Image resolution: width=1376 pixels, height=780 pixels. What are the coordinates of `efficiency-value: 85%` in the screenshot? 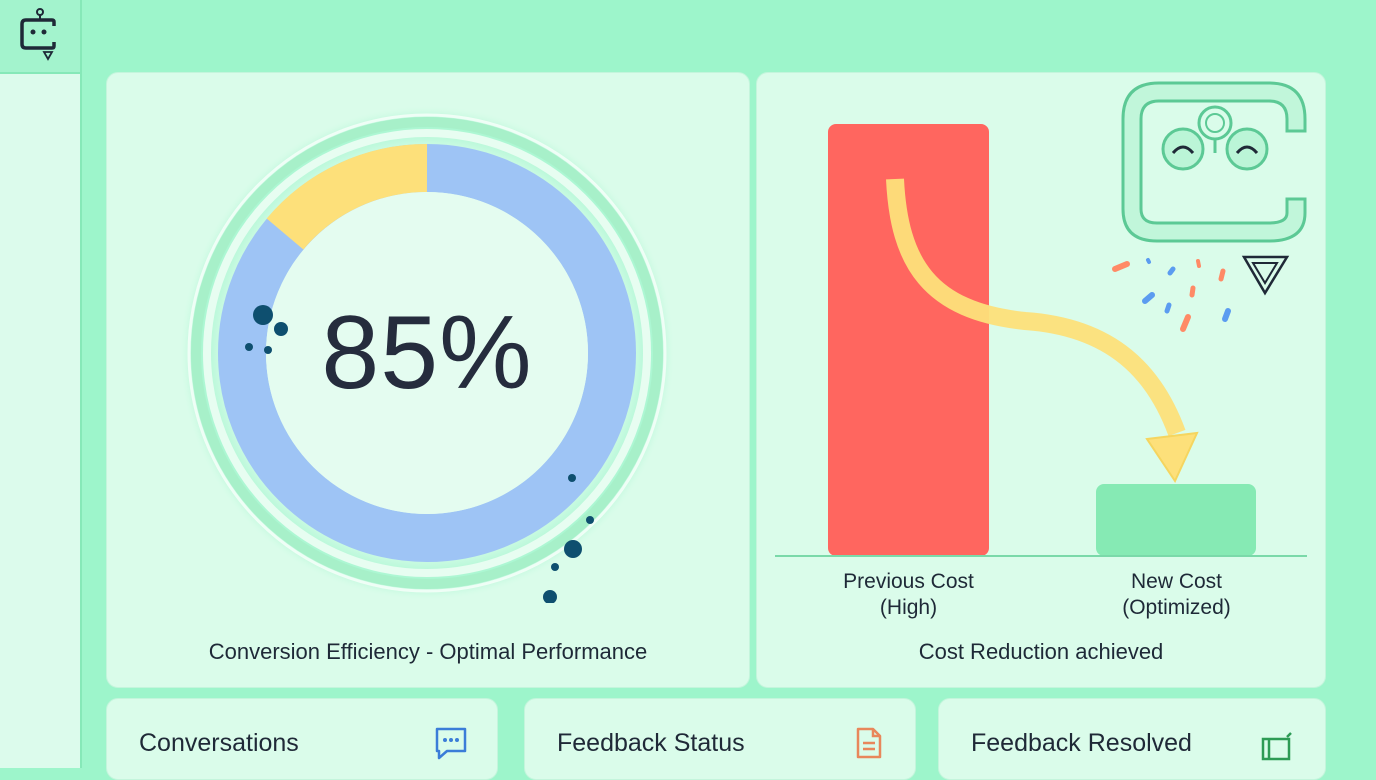 It's located at (427, 352).